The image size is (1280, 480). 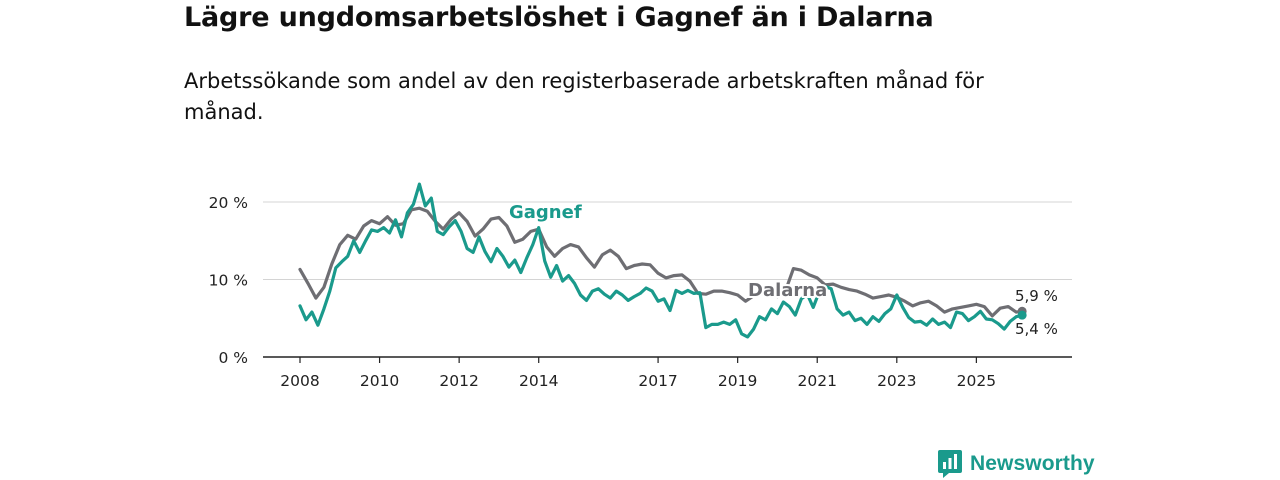 I want to click on series-line-dalarna, so click(x=661, y=262).